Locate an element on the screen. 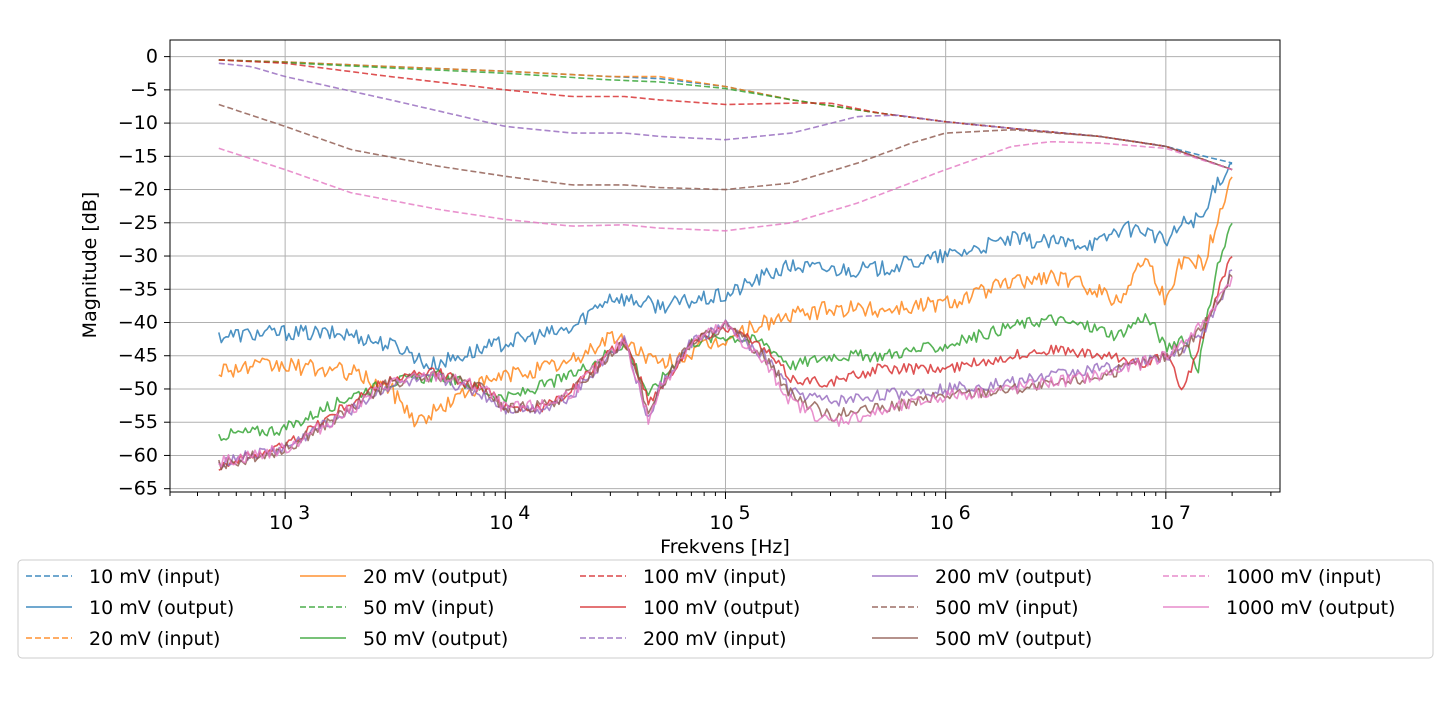 Image resolution: width=1450 pixels, height=707 pixels. y-tick-label: −5 is located at coordinates (144, 90).